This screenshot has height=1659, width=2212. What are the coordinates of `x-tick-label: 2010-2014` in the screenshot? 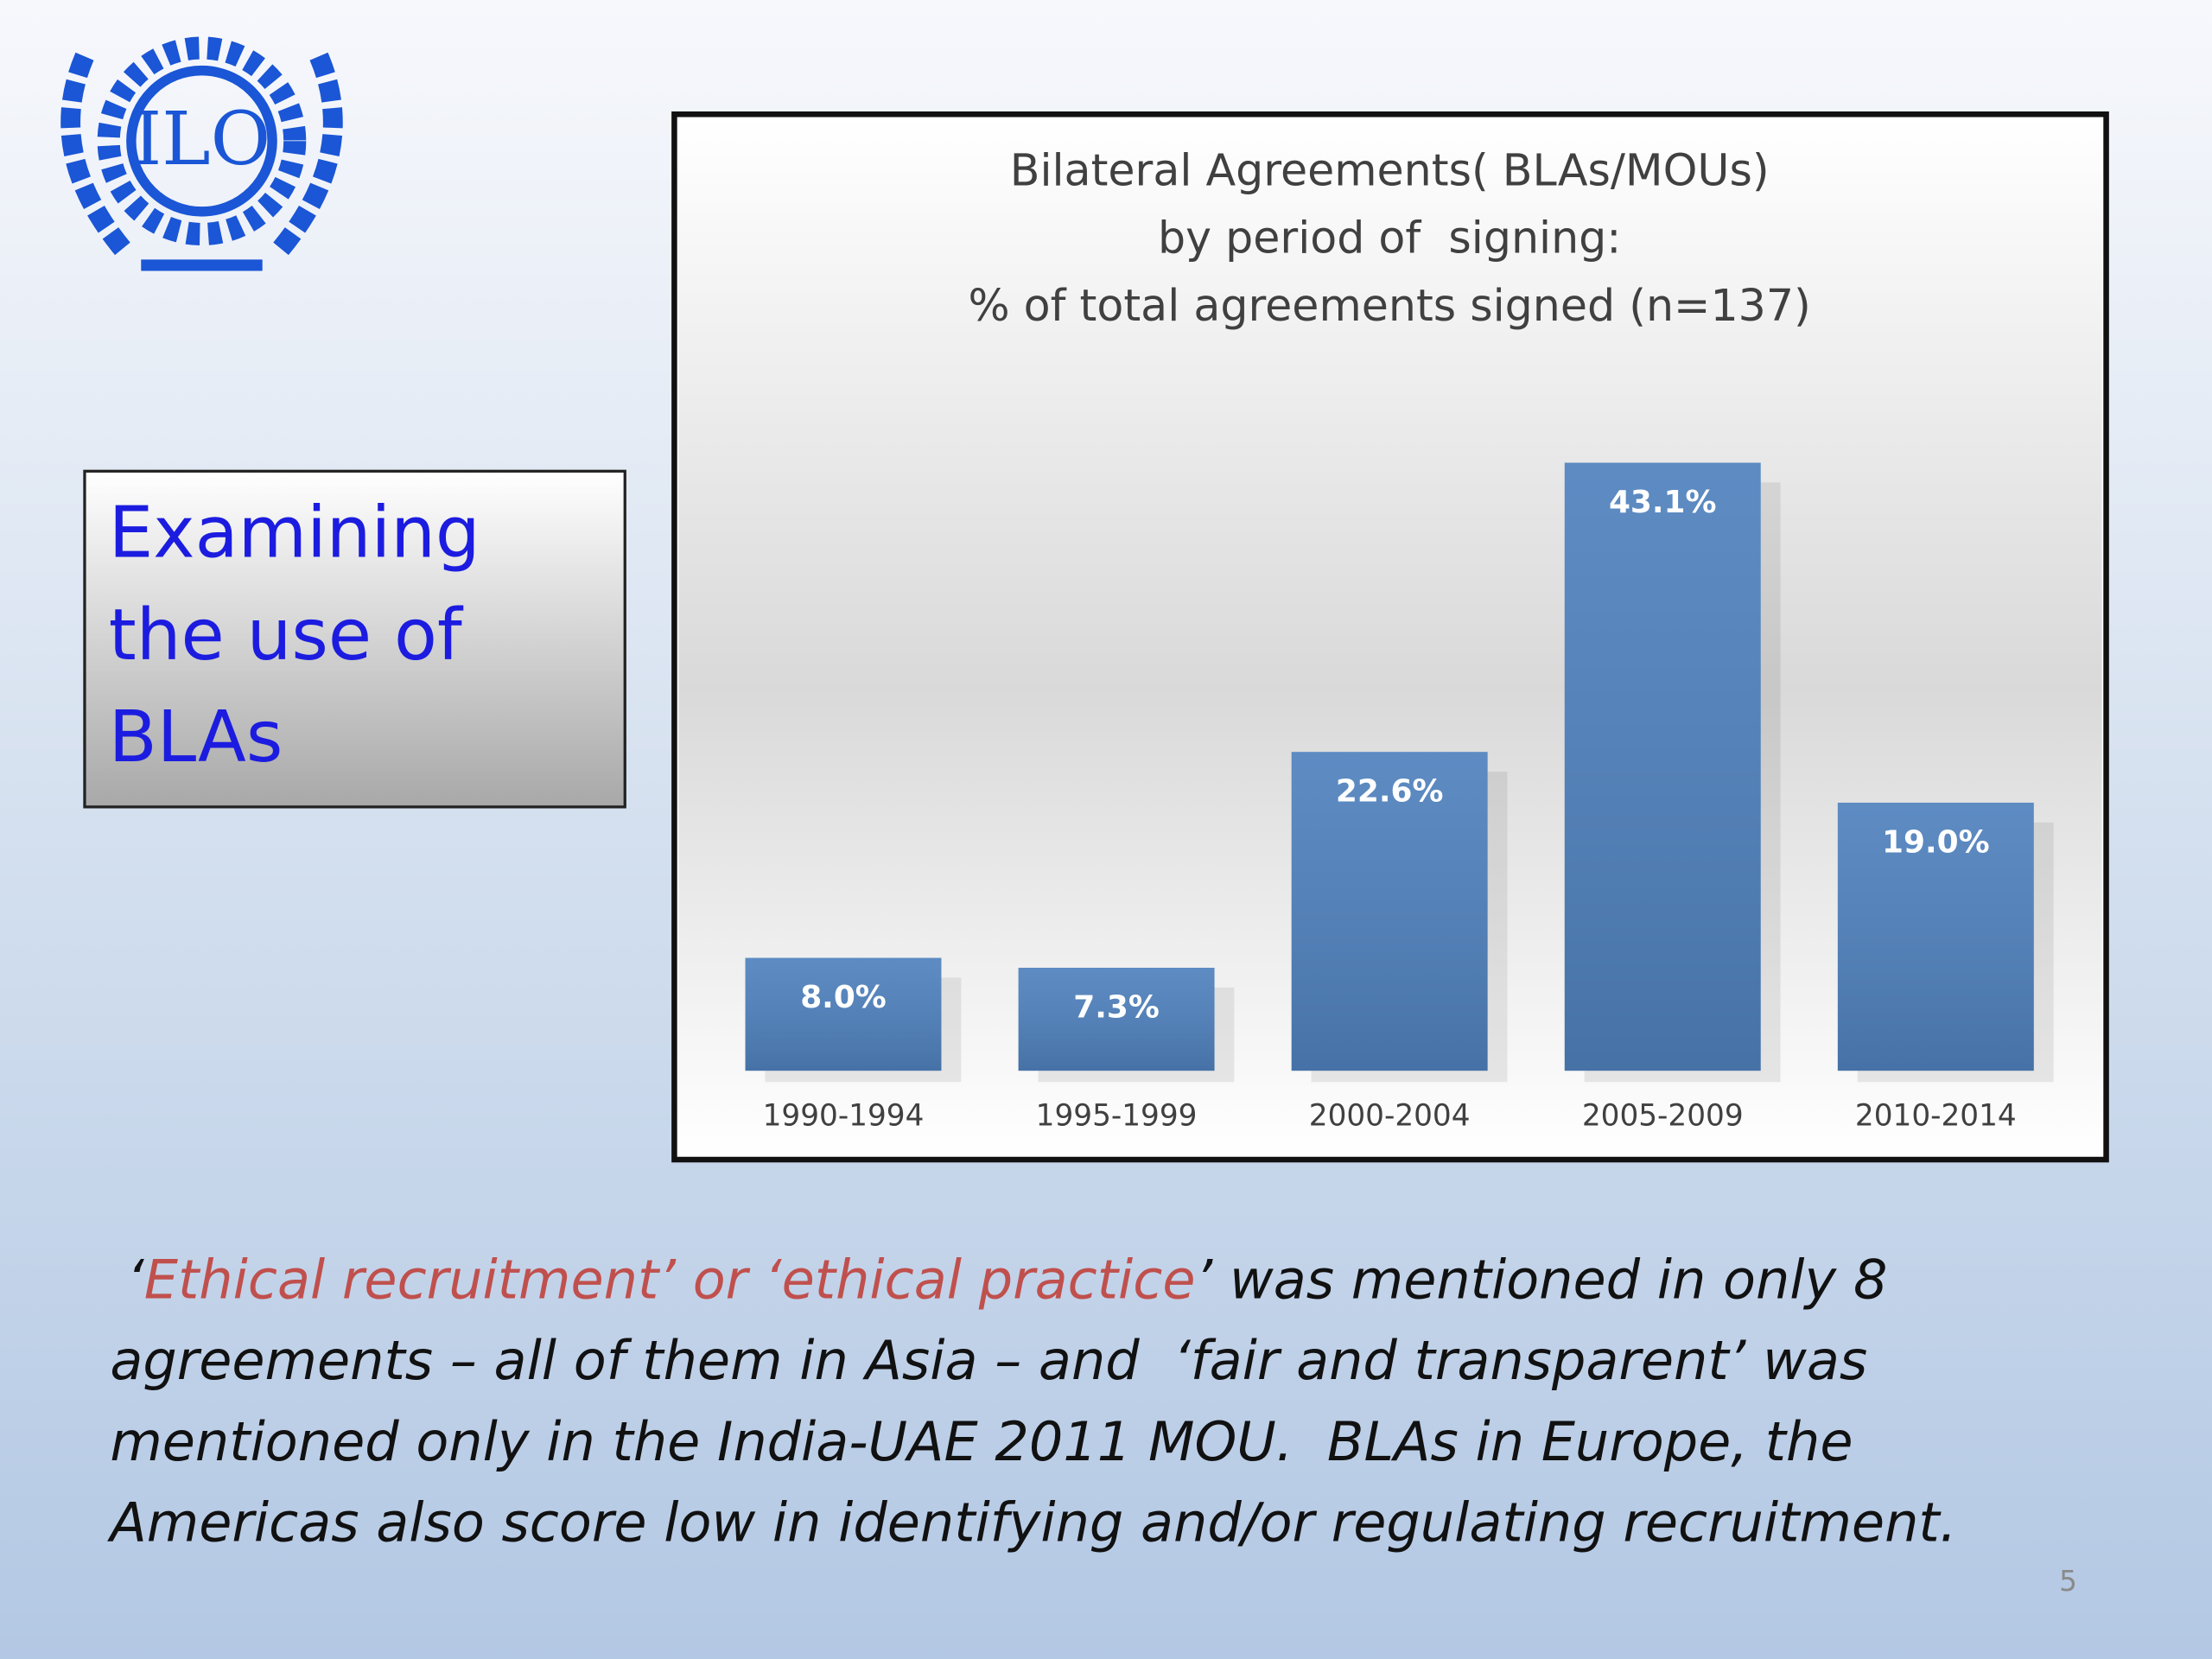 It's located at (1936, 1116).